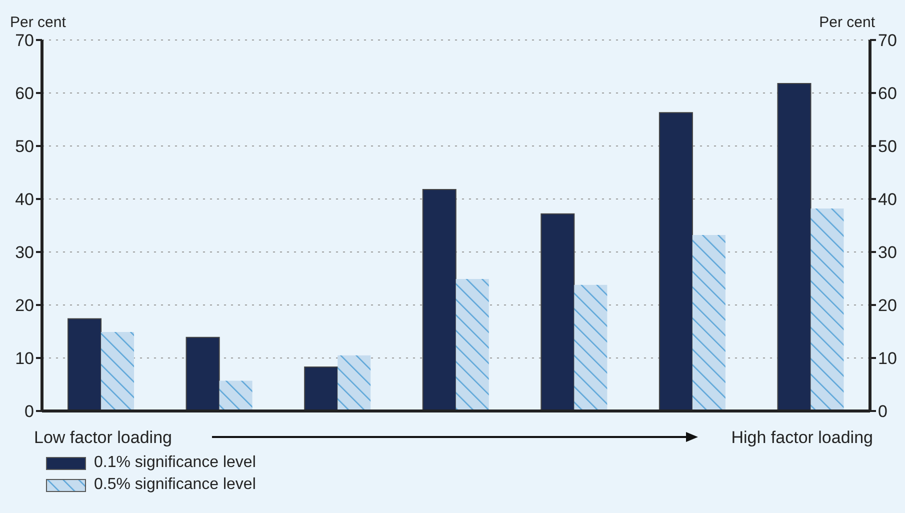 Image resolution: width=905 pixels, height=513 pixels. What do you see at coordinates (883, 412) in the screenshot?
I see `y2-tick-label: 0` at bounding box center [883, 412].